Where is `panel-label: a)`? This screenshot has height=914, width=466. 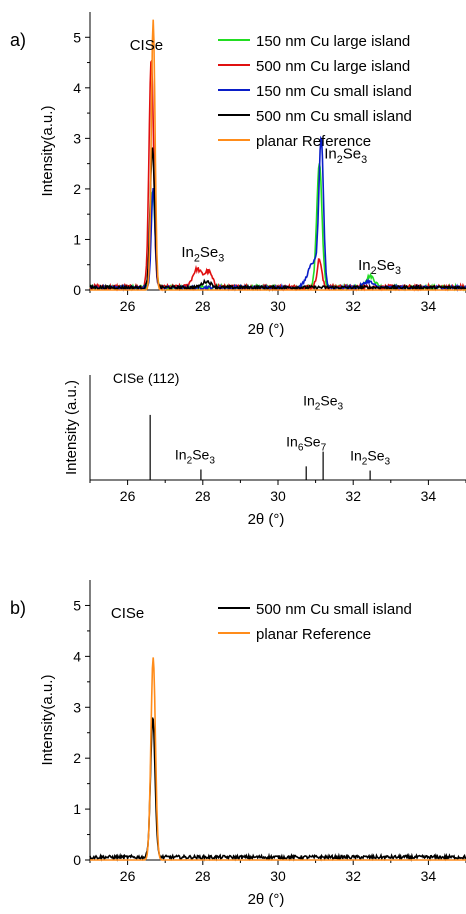 panel-label: a) is located at coordinates (18, 40).